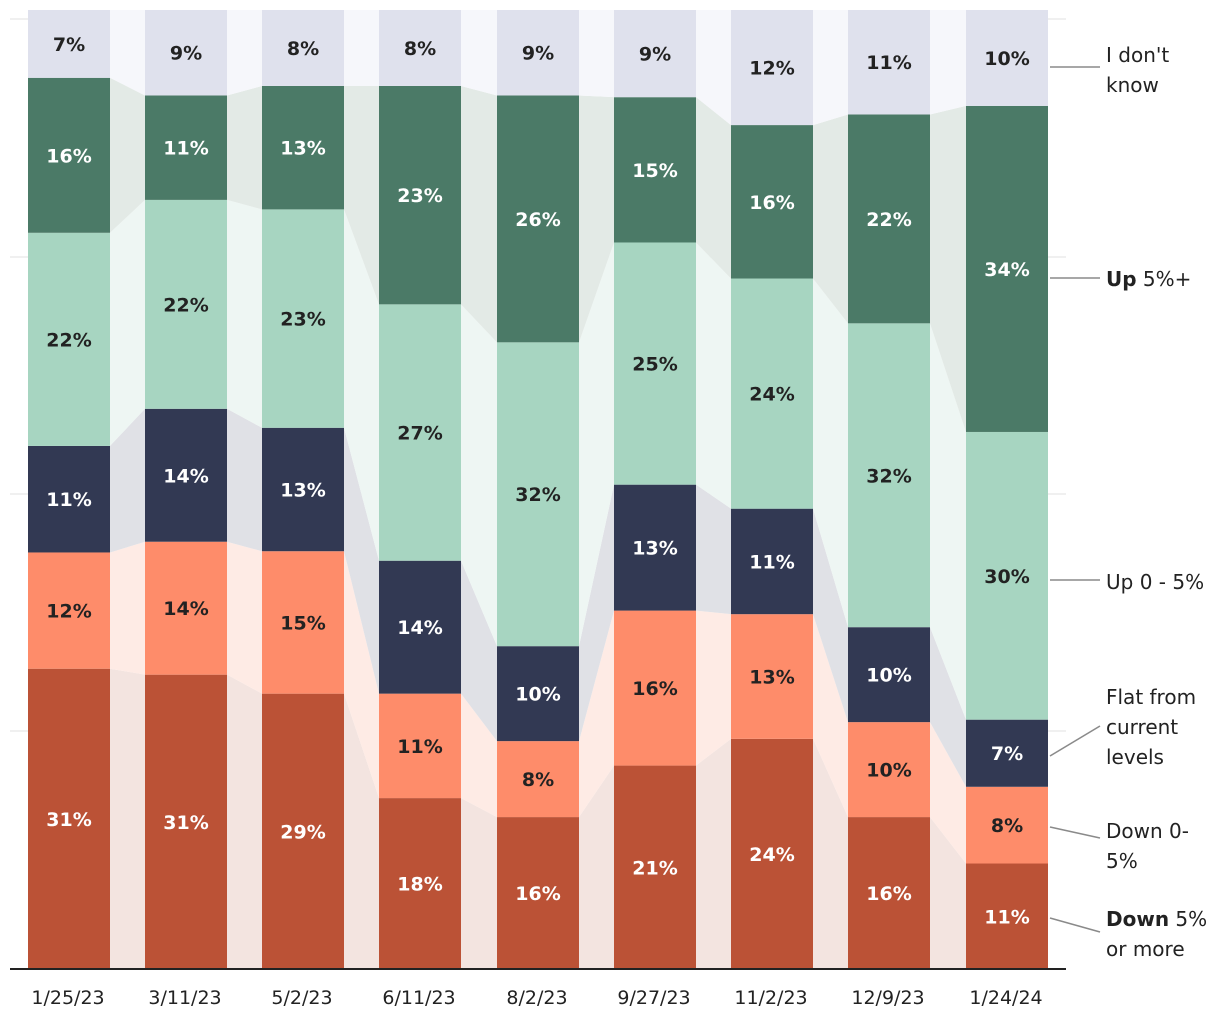  Describe the element at coordinates (1151, 727) in the screenshot. I see `legend-entry-flat: Flat from current levels` at that location.